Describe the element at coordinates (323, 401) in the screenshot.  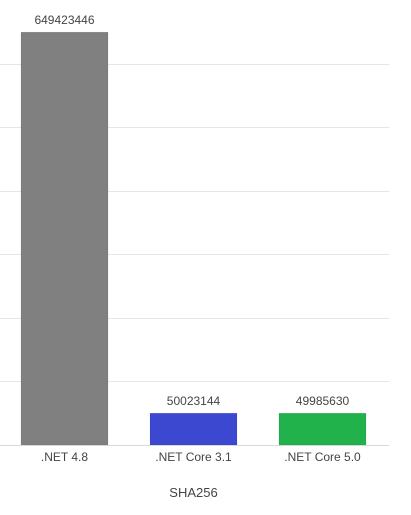
I see `data-label-2: 49985630` at that location.